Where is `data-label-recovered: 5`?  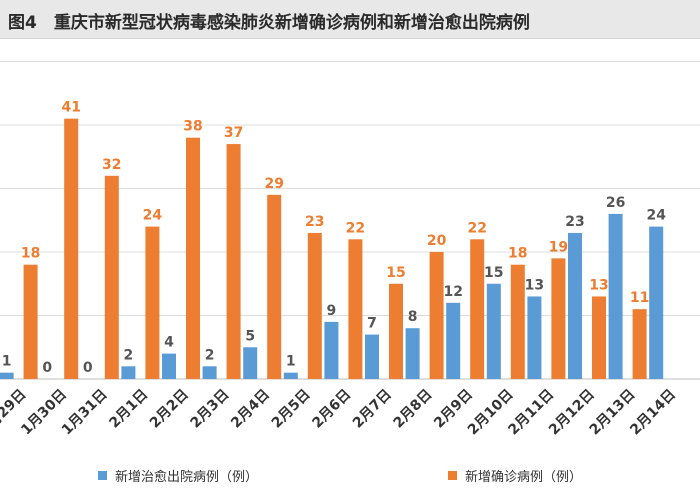
data-label-recovered: 5 is located at coordinates (250, 336).